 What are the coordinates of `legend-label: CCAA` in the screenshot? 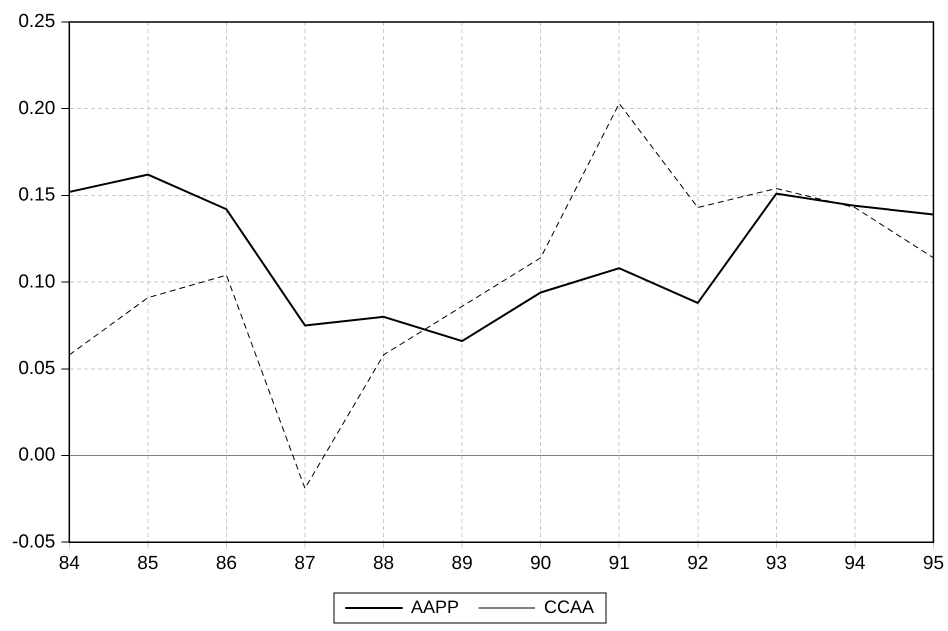 It's located at (569, 606).